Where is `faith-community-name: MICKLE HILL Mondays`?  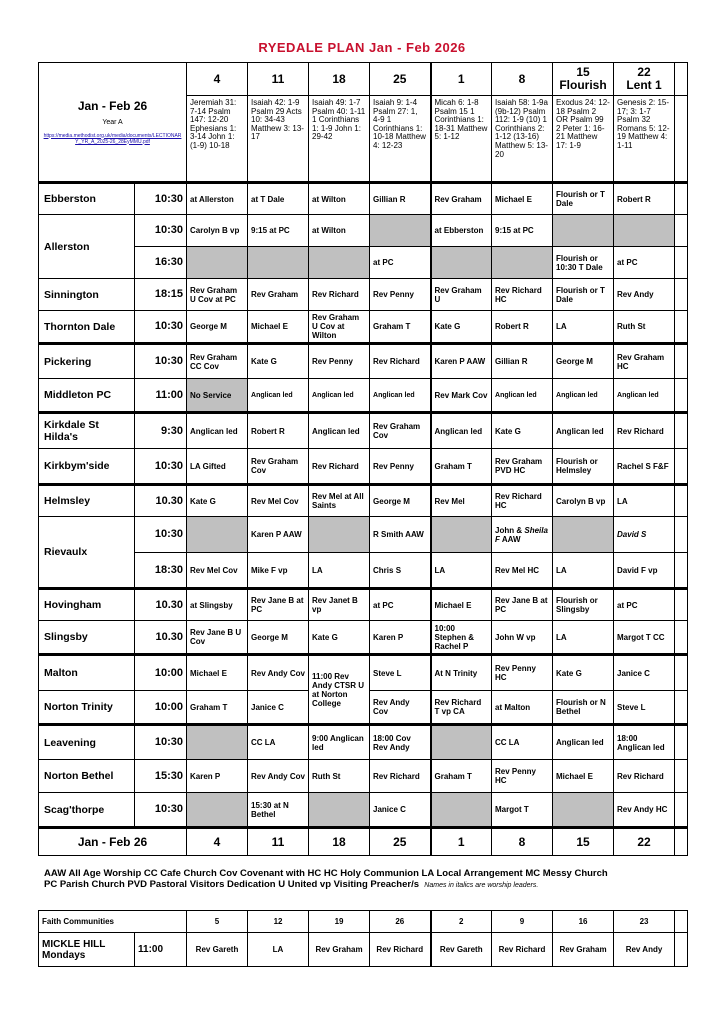 faith-community-name: MICKLE HILL Mondays is located at coordinates (86, 949).